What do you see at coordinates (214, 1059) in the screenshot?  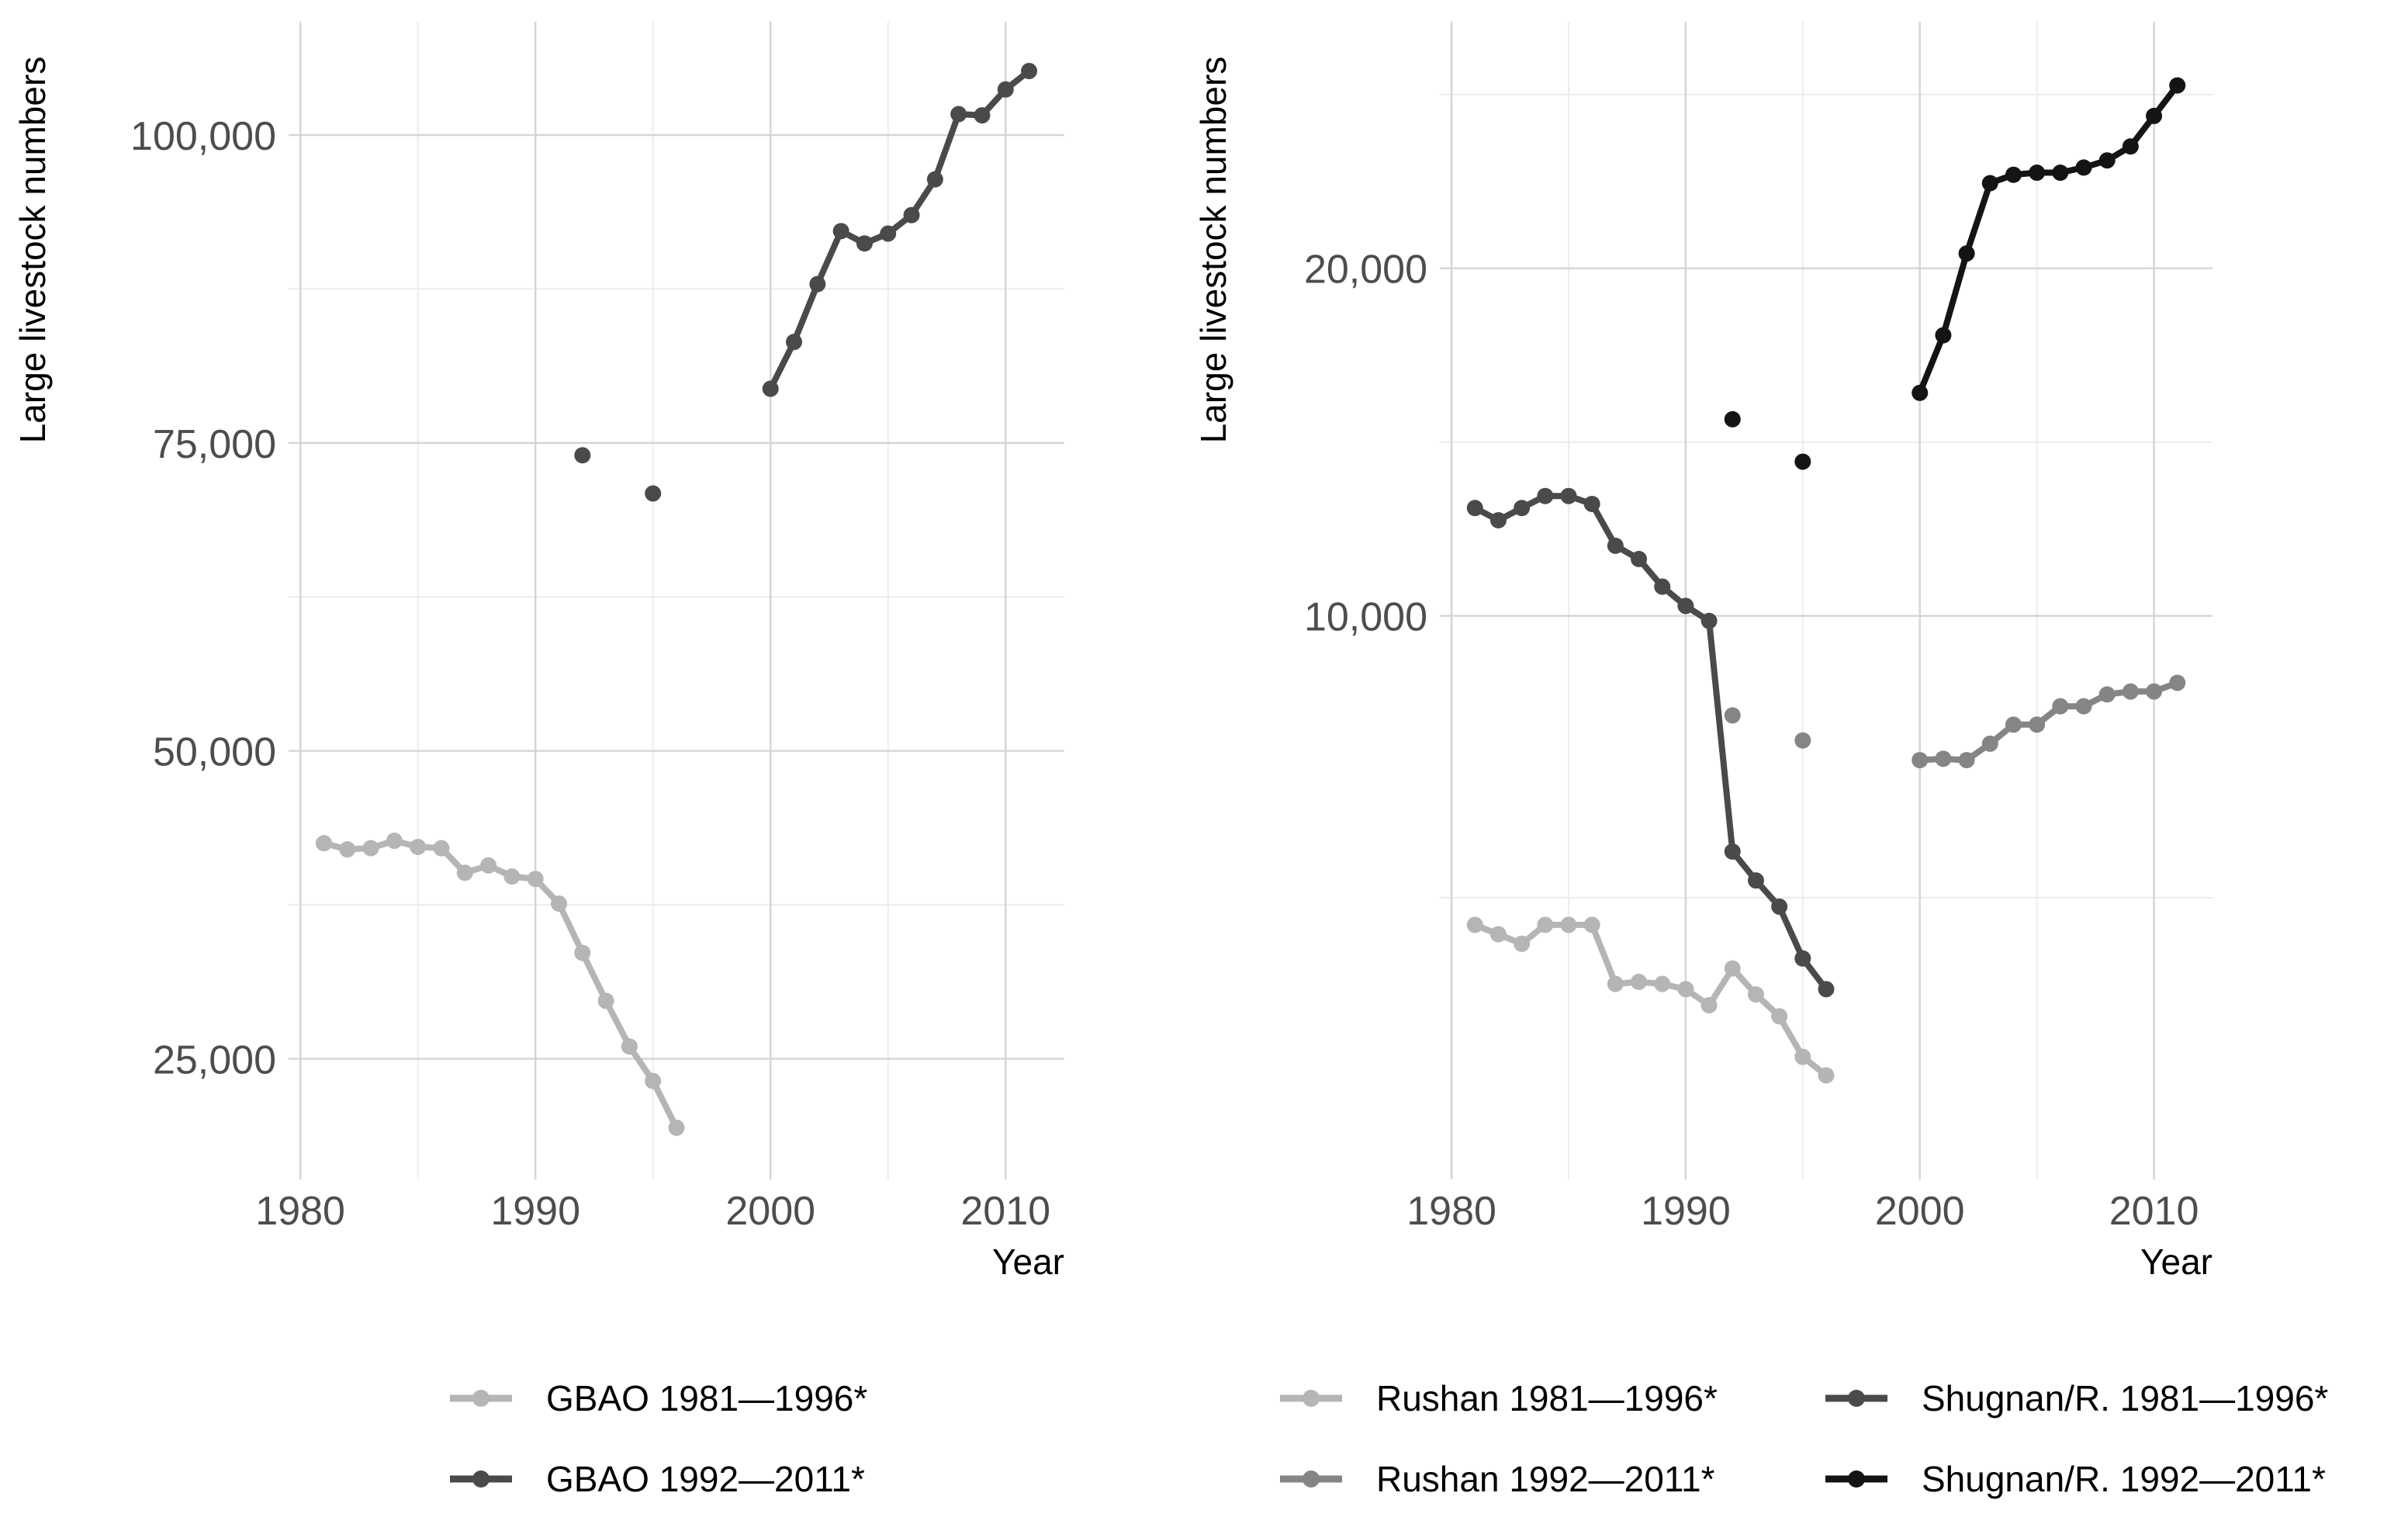 I see `y-tick-label: 25,000` at bounding box center [214, 1059].